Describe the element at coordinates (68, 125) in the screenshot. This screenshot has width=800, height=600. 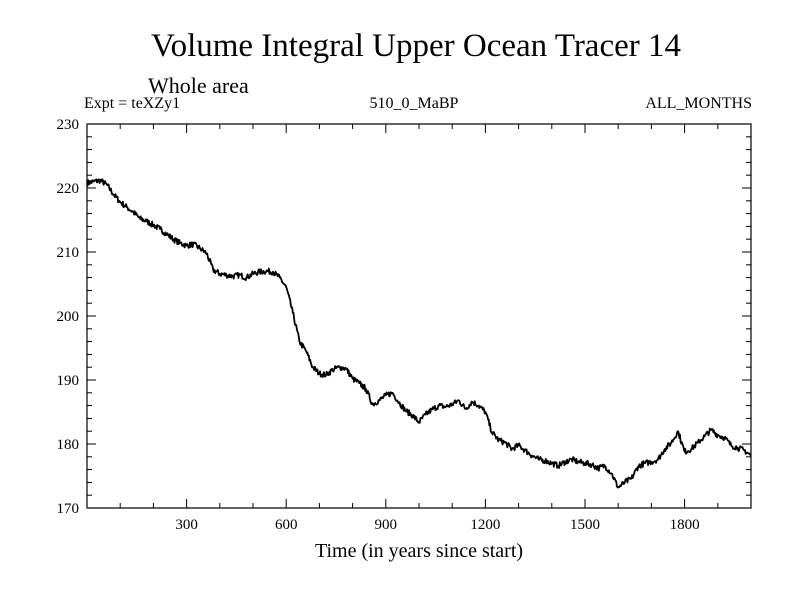
I see `y-tick-label: 230` at that location.